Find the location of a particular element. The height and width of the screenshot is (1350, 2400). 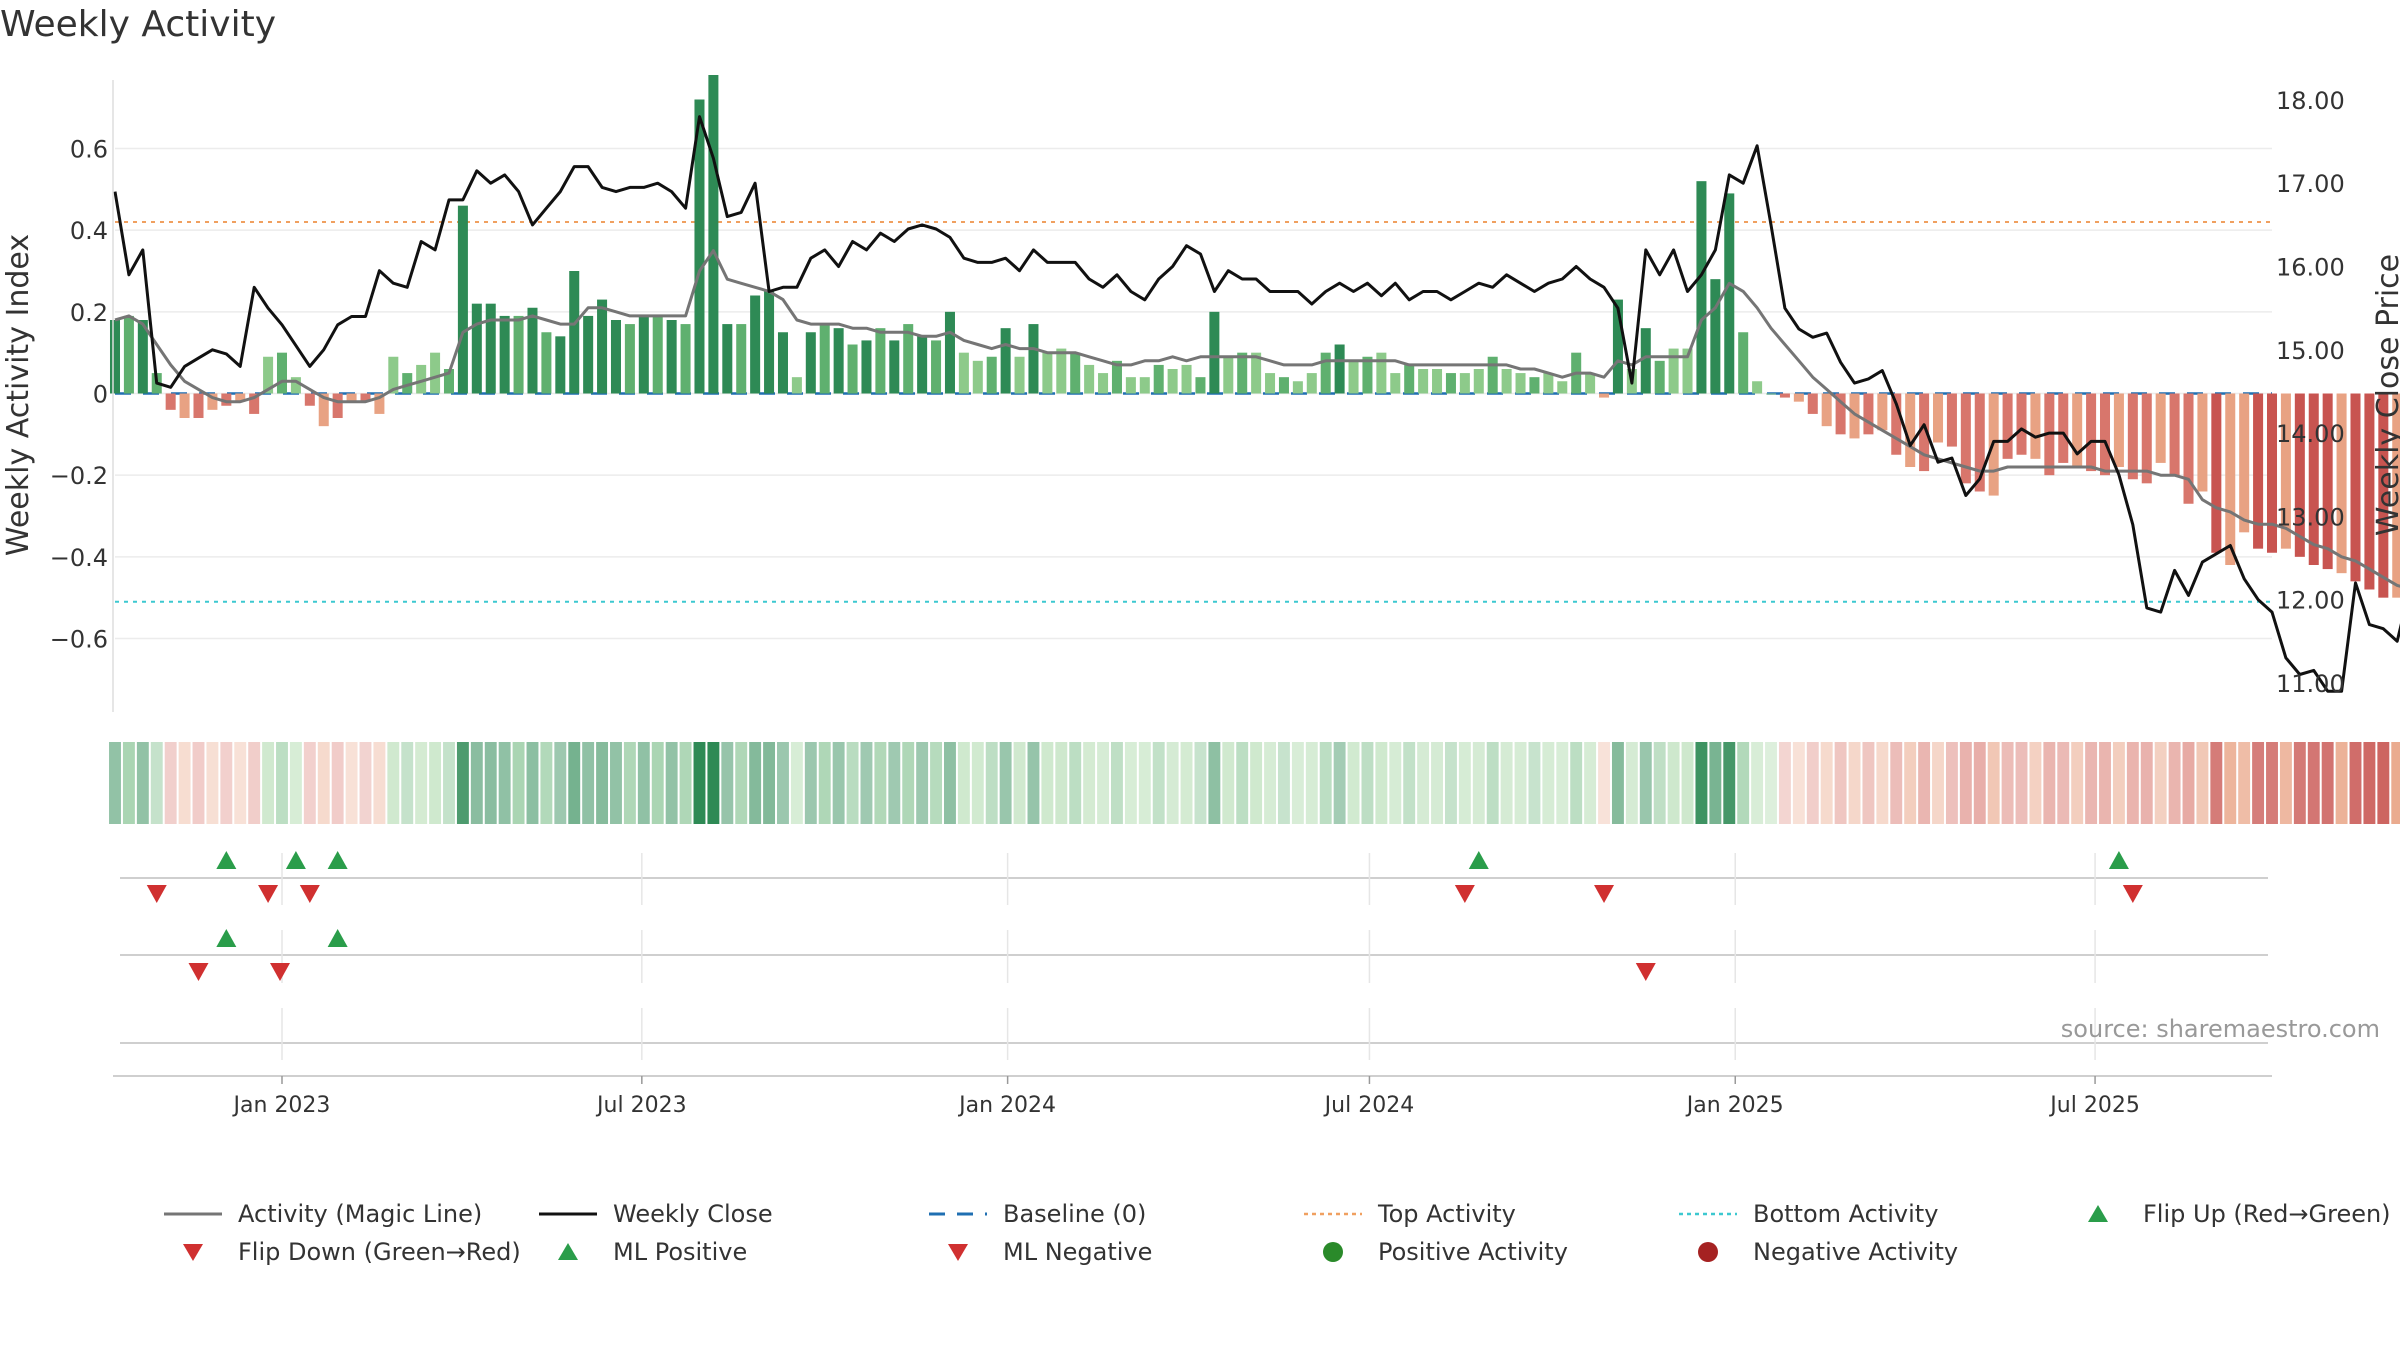

legend-label: Weekly Close is located at coordinates (693, 1214).